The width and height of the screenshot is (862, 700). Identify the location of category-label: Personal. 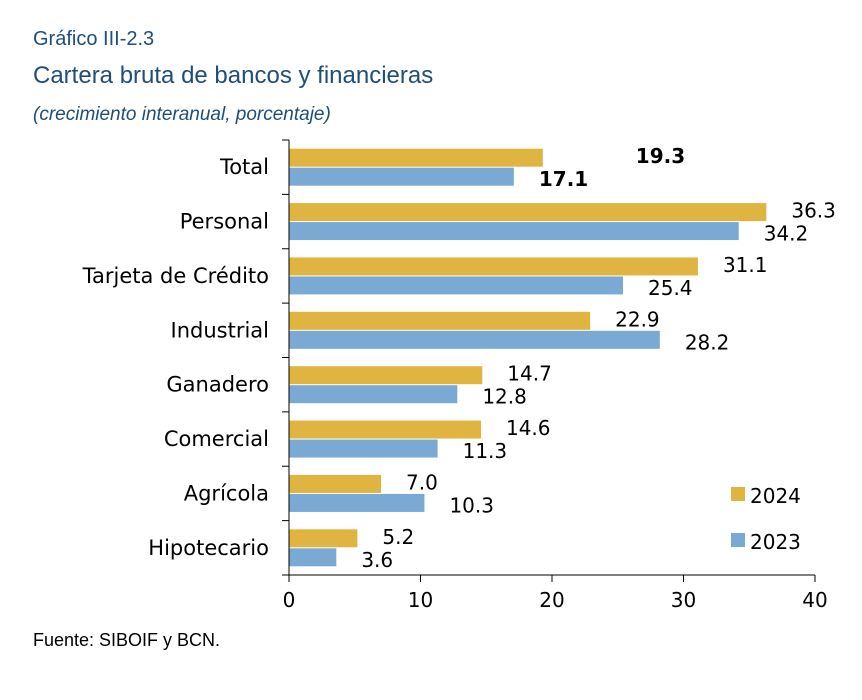
(224, 222).